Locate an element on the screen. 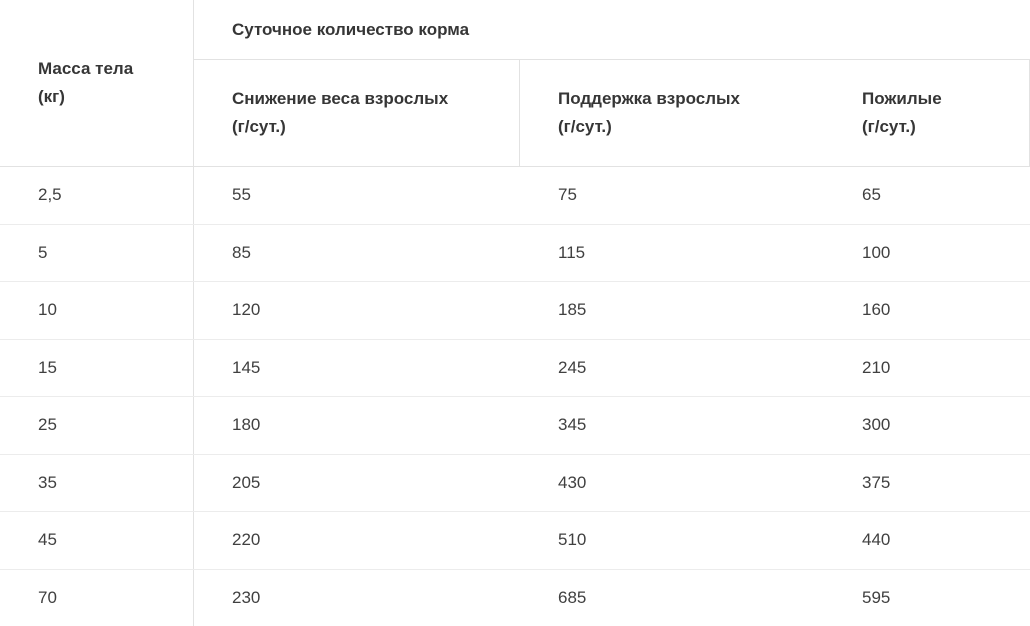 This screenshot has width=1030, height=626. column-title: Снижение веса взрослых is located at coordinates (340, 98).